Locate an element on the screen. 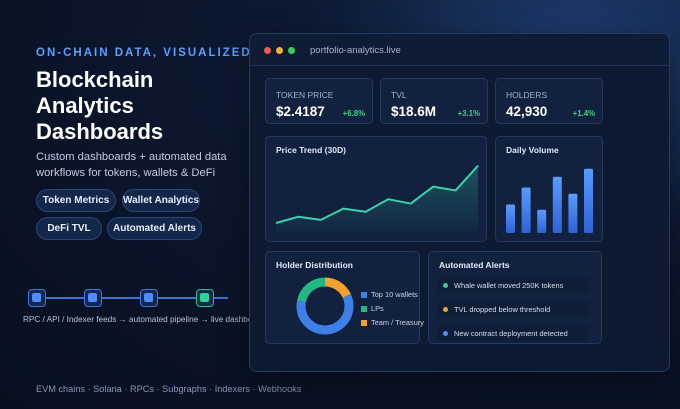 This screenshot has width=680, height=409. daily-volume-title: Daily Volume is located at coordinates (532, 150).